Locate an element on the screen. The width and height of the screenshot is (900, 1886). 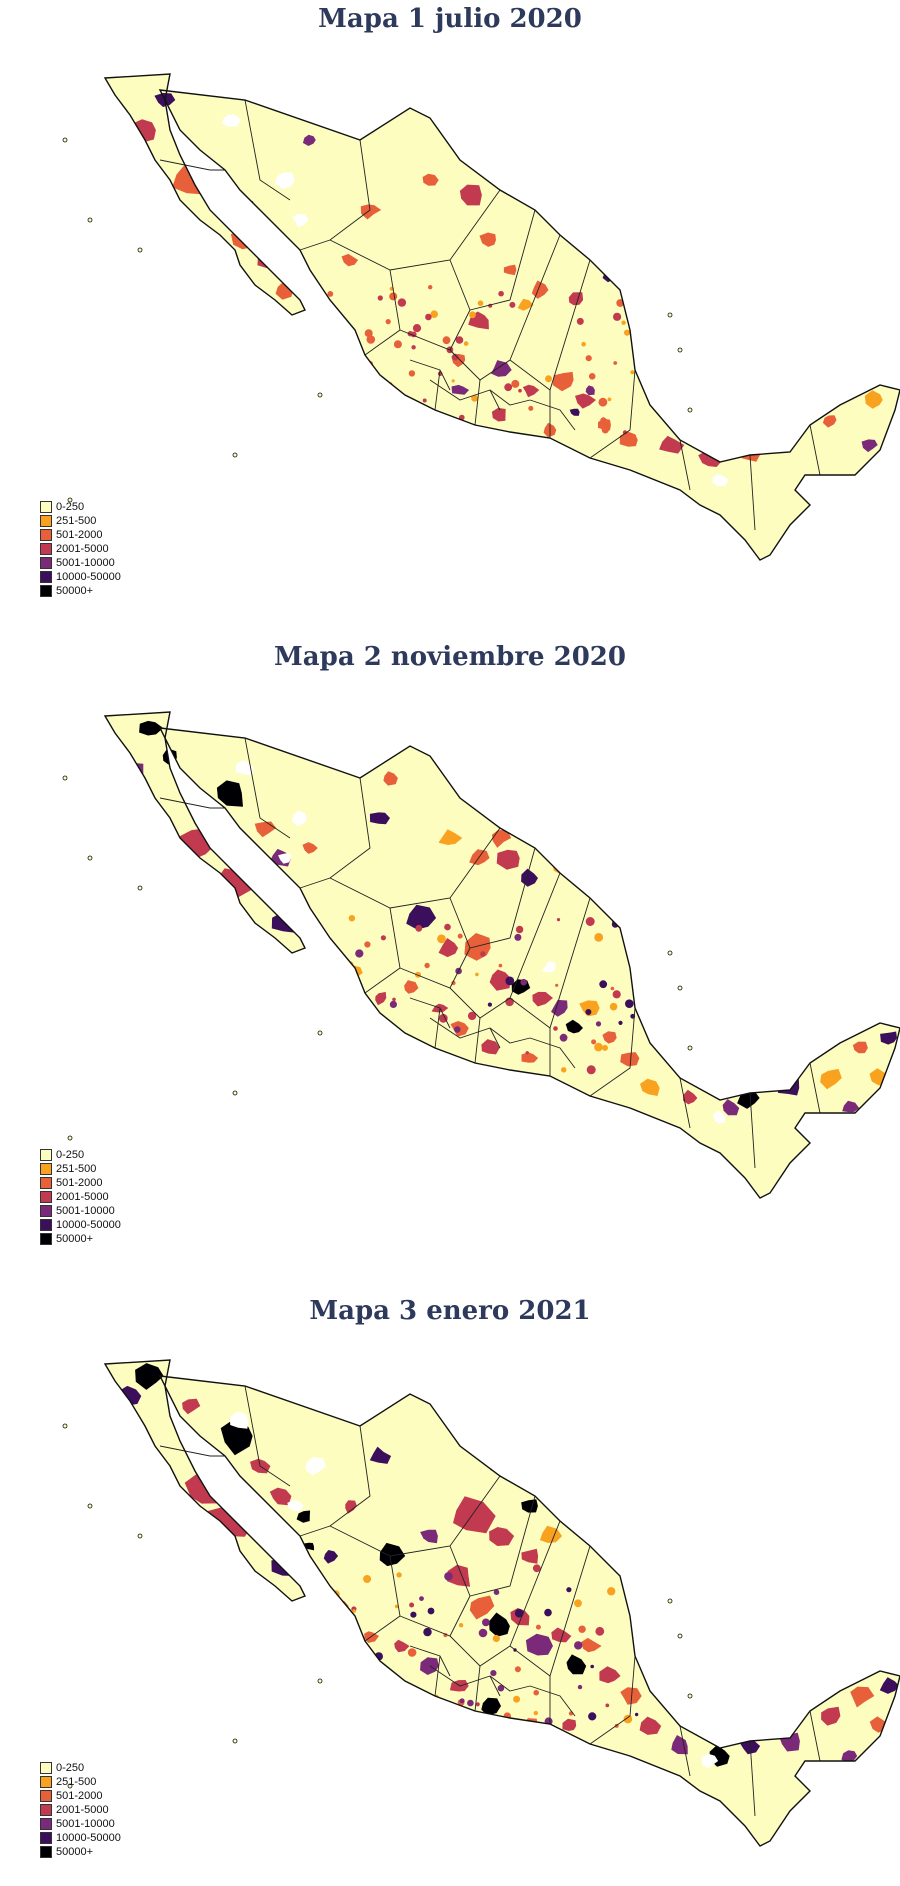
legend-item: 251-500 is located at coordinates (80, 1169).